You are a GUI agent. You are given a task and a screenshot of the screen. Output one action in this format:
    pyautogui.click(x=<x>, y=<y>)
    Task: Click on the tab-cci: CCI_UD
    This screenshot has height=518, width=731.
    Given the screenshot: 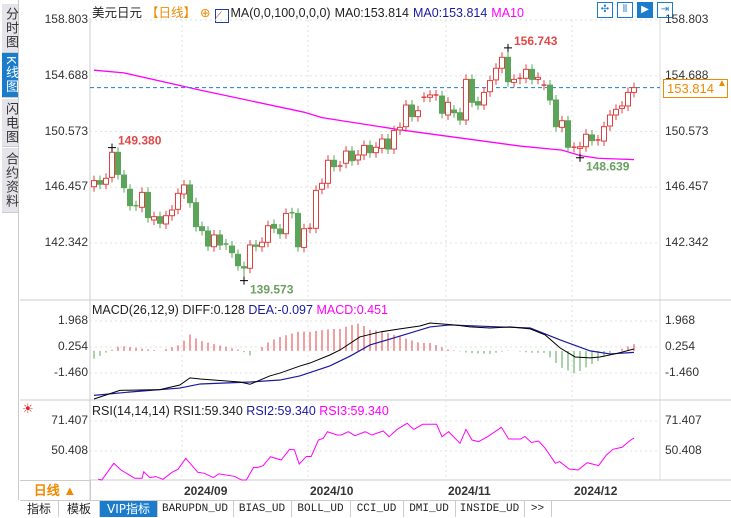 What is the action you would take?
    pyautogui.click(x=377, y=509)
    